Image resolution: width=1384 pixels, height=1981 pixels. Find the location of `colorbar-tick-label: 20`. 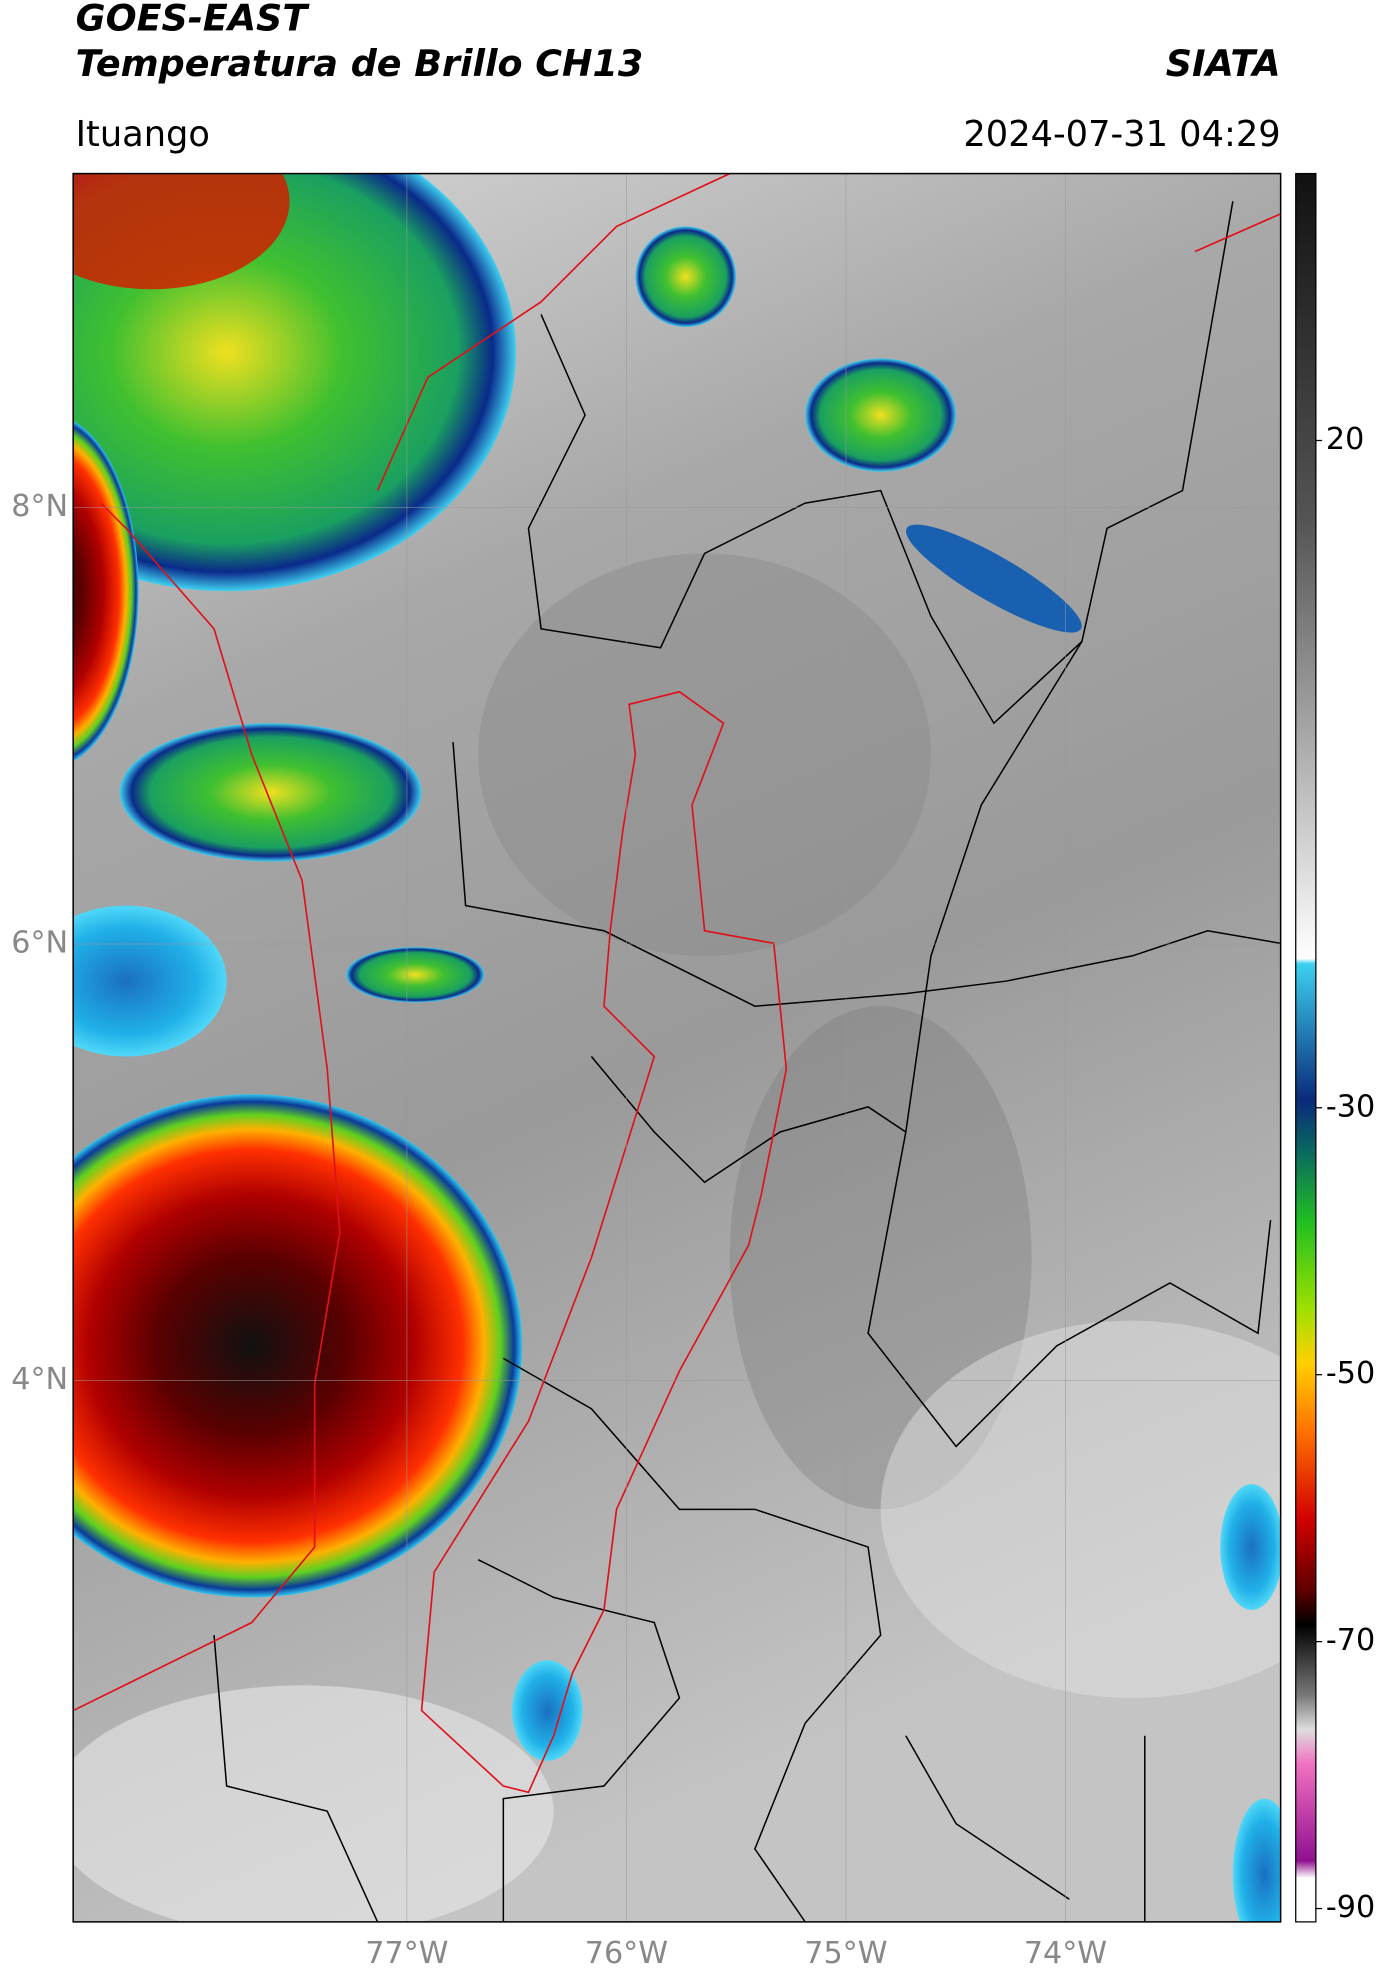

colorbar-tick-label: 20 is located at coordinates (1345, 439).